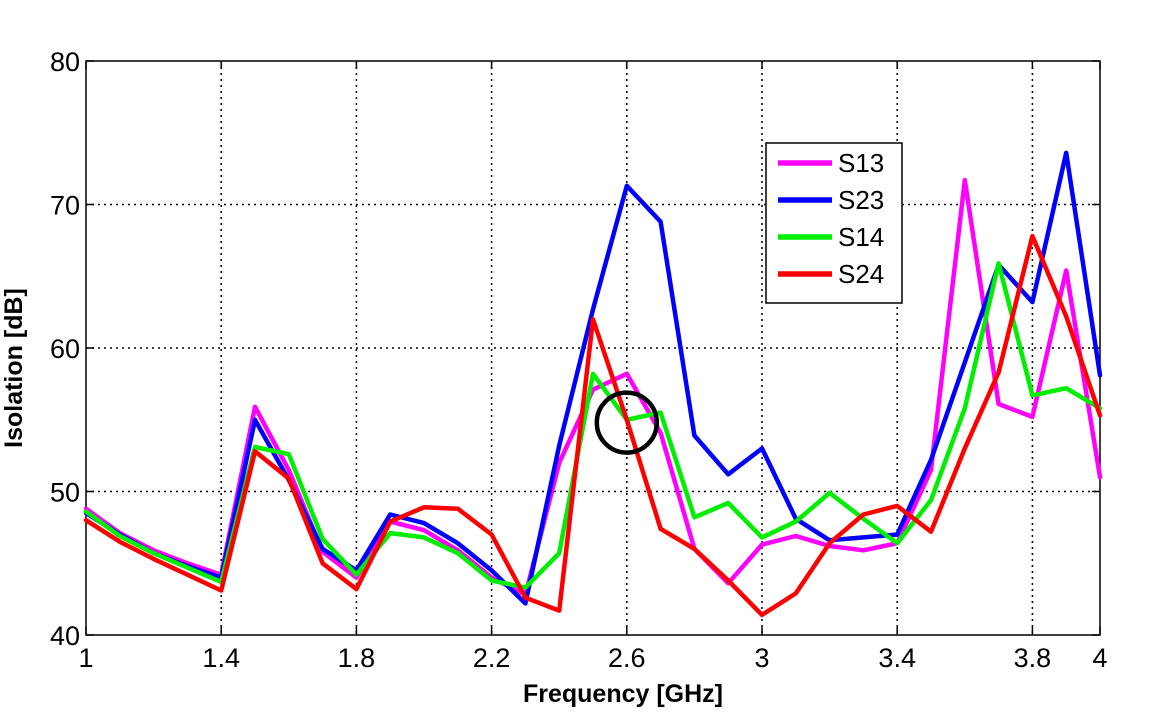  I want to click on legend-label-s23: S23, so click(861, 200).